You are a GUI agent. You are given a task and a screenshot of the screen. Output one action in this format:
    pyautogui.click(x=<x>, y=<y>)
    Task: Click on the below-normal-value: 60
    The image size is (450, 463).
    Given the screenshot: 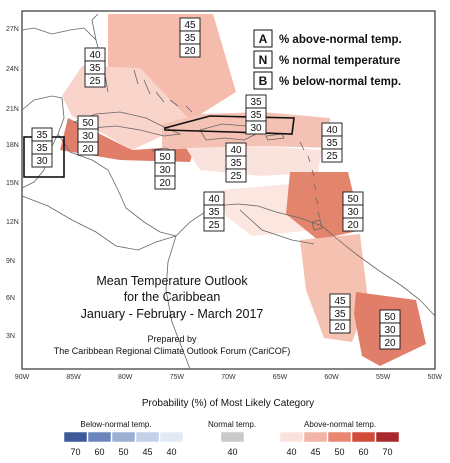 What is the action you would take?
    pyautogui.click(x=99, y=452)
    